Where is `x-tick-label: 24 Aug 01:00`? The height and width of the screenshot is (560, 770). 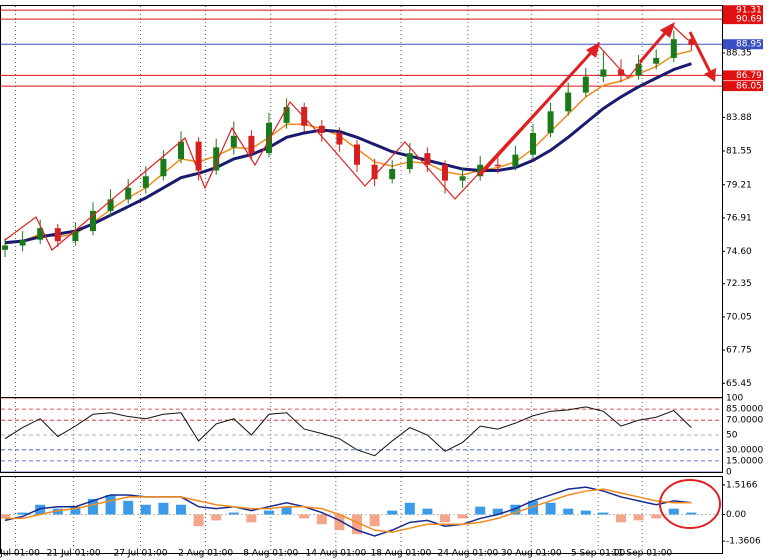
x-tick-label: 24 Aug 01:00 is located at coordinates (468, 554).